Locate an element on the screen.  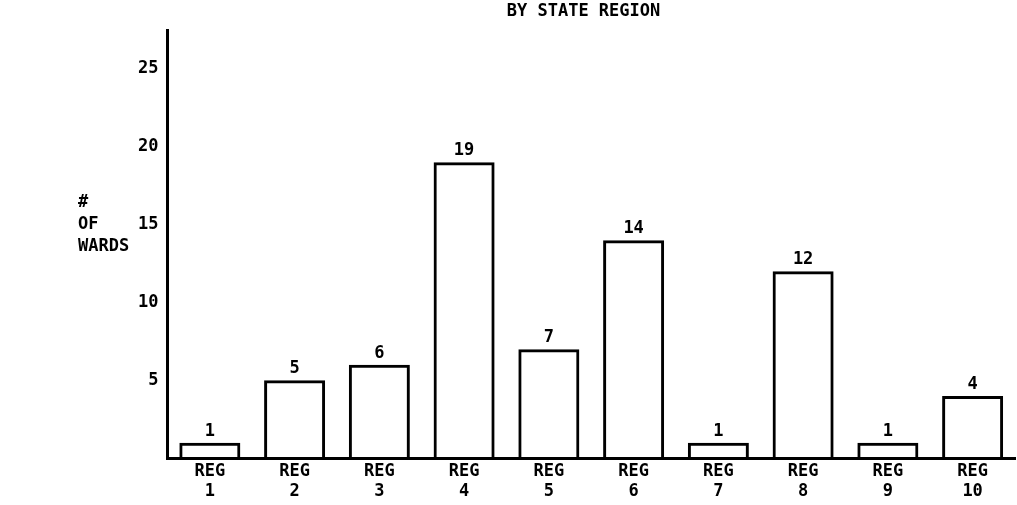
y-tick-label: 5 is located at coordinates (153, 378).